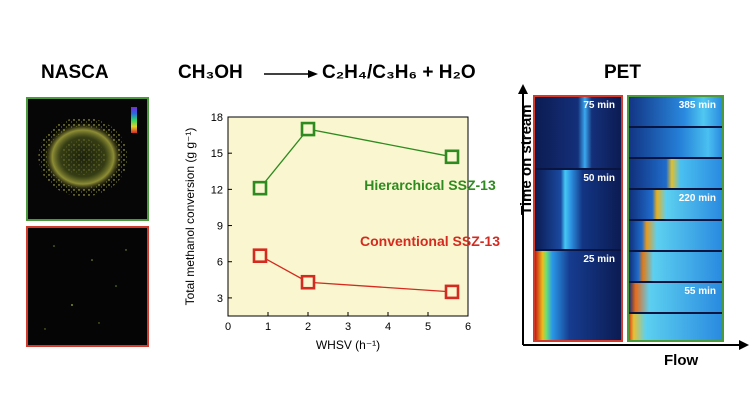 This screenshot has width=750, height=405. What do you see at coordinates (228, 327) in the screenshot?
I see `x-tick-label: 0` at bounding box center [228, 327].